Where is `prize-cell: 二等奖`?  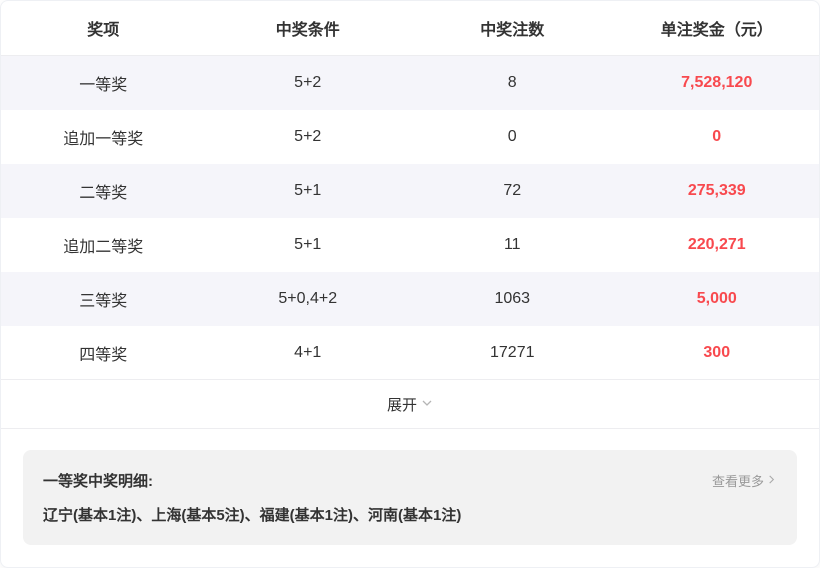
prize-cell: 二等奖 is located at coordinates (103, 193).